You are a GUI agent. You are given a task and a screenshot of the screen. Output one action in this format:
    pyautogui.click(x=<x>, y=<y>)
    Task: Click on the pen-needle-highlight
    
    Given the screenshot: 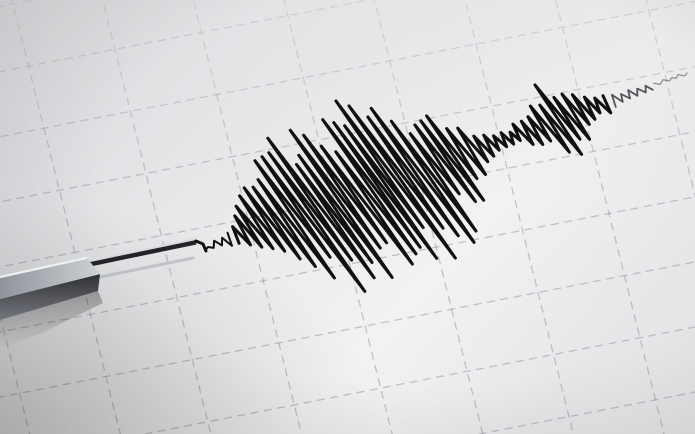 What is the action you would take?
    pyautogui.click(x=143, y=250)
    